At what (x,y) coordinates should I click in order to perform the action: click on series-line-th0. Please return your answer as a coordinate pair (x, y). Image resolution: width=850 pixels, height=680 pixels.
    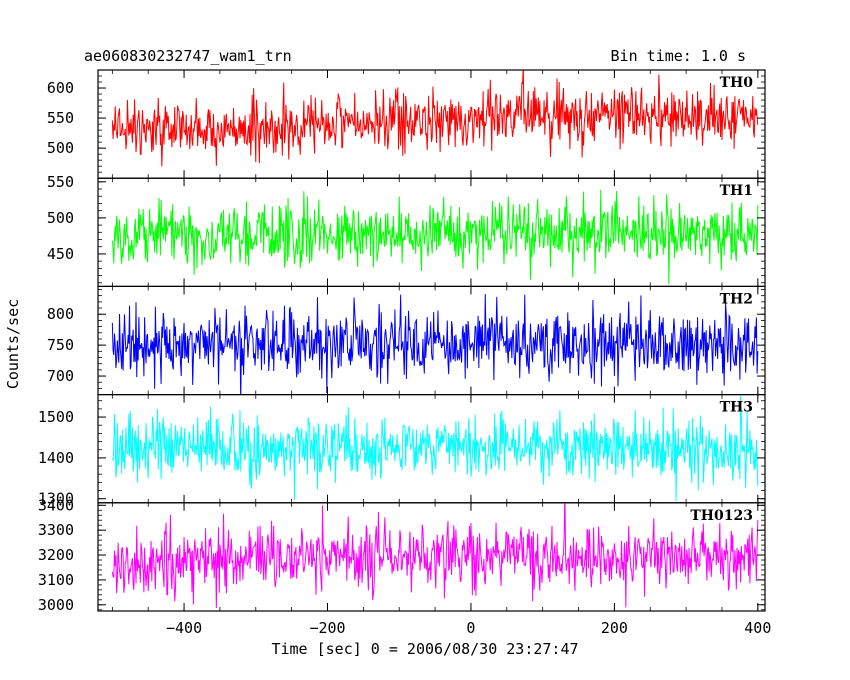
    Looking at the image, I should click on (435, 118).